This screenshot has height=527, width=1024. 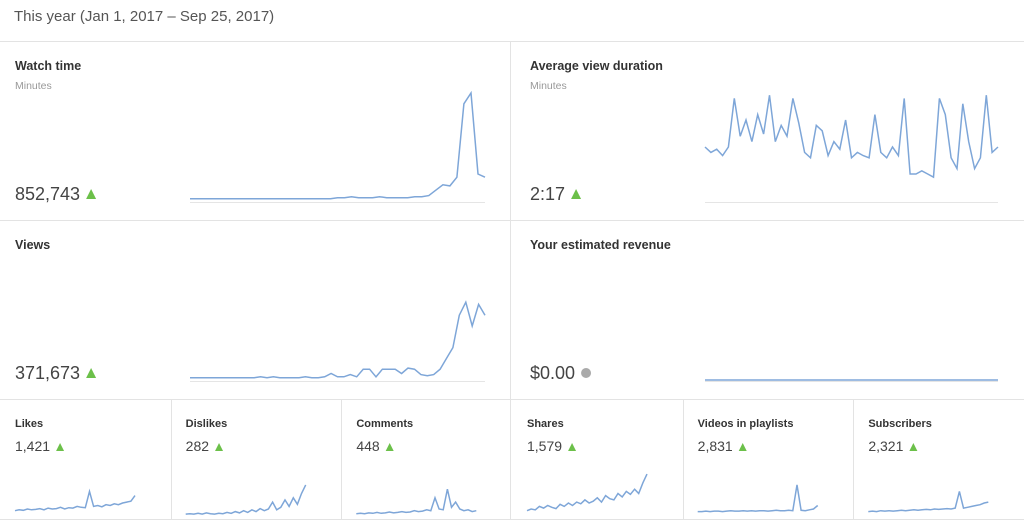 What do you see at coordinates (596, 66) in the screenshot?
I see `card-title: Average view duration` at bounding box center [596, 66].